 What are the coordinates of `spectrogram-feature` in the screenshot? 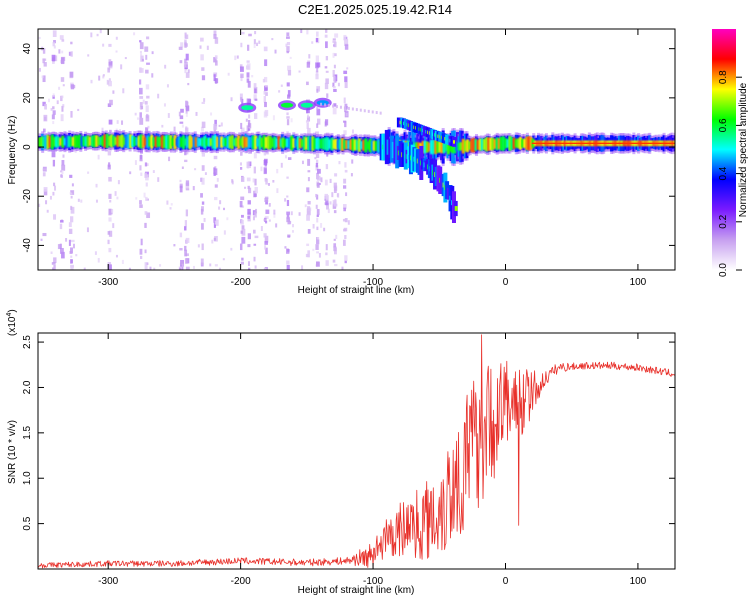 It's located at (247, 108).